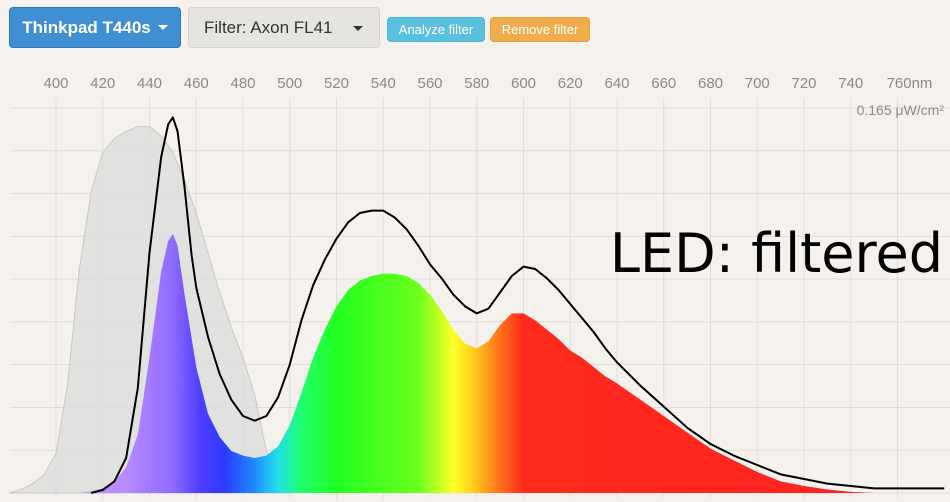  What do you see at coordinates (55, 83) in the screenshot?
I see `x-tick-label: 400` at bounding box center [55, 83].